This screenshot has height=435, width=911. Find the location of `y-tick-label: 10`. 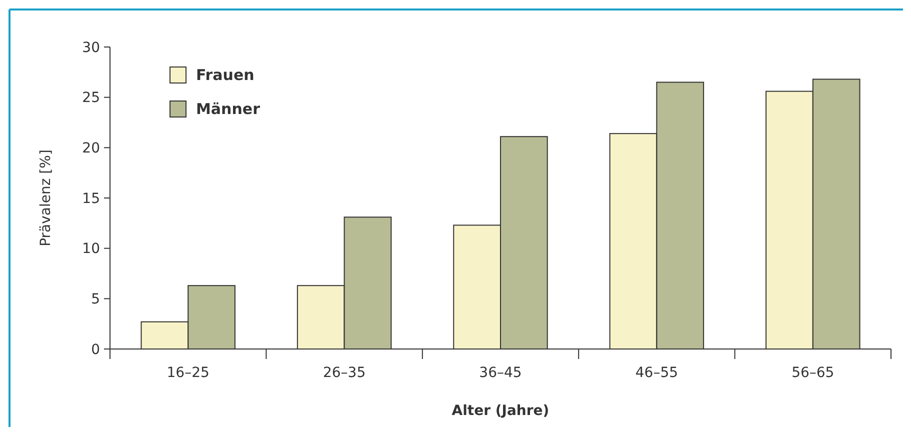

y-tick-label: 10 is located at coordinates (91, 249).